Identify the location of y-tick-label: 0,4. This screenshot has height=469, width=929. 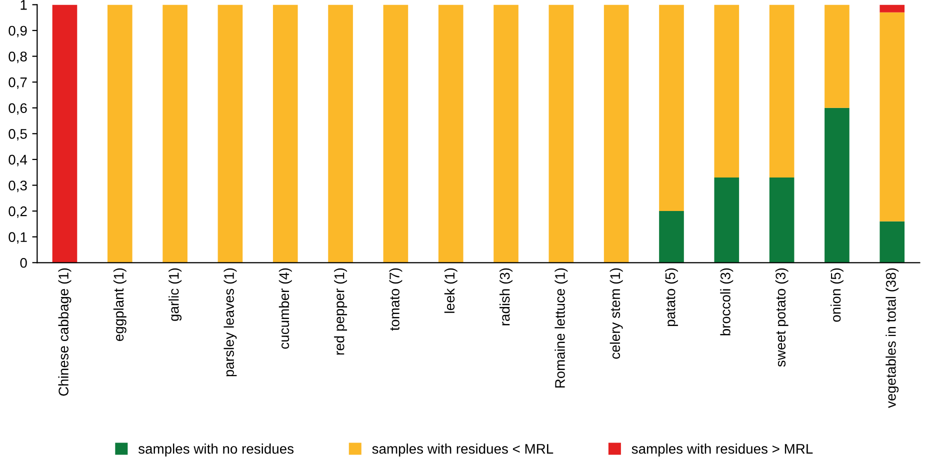
(18, 160).